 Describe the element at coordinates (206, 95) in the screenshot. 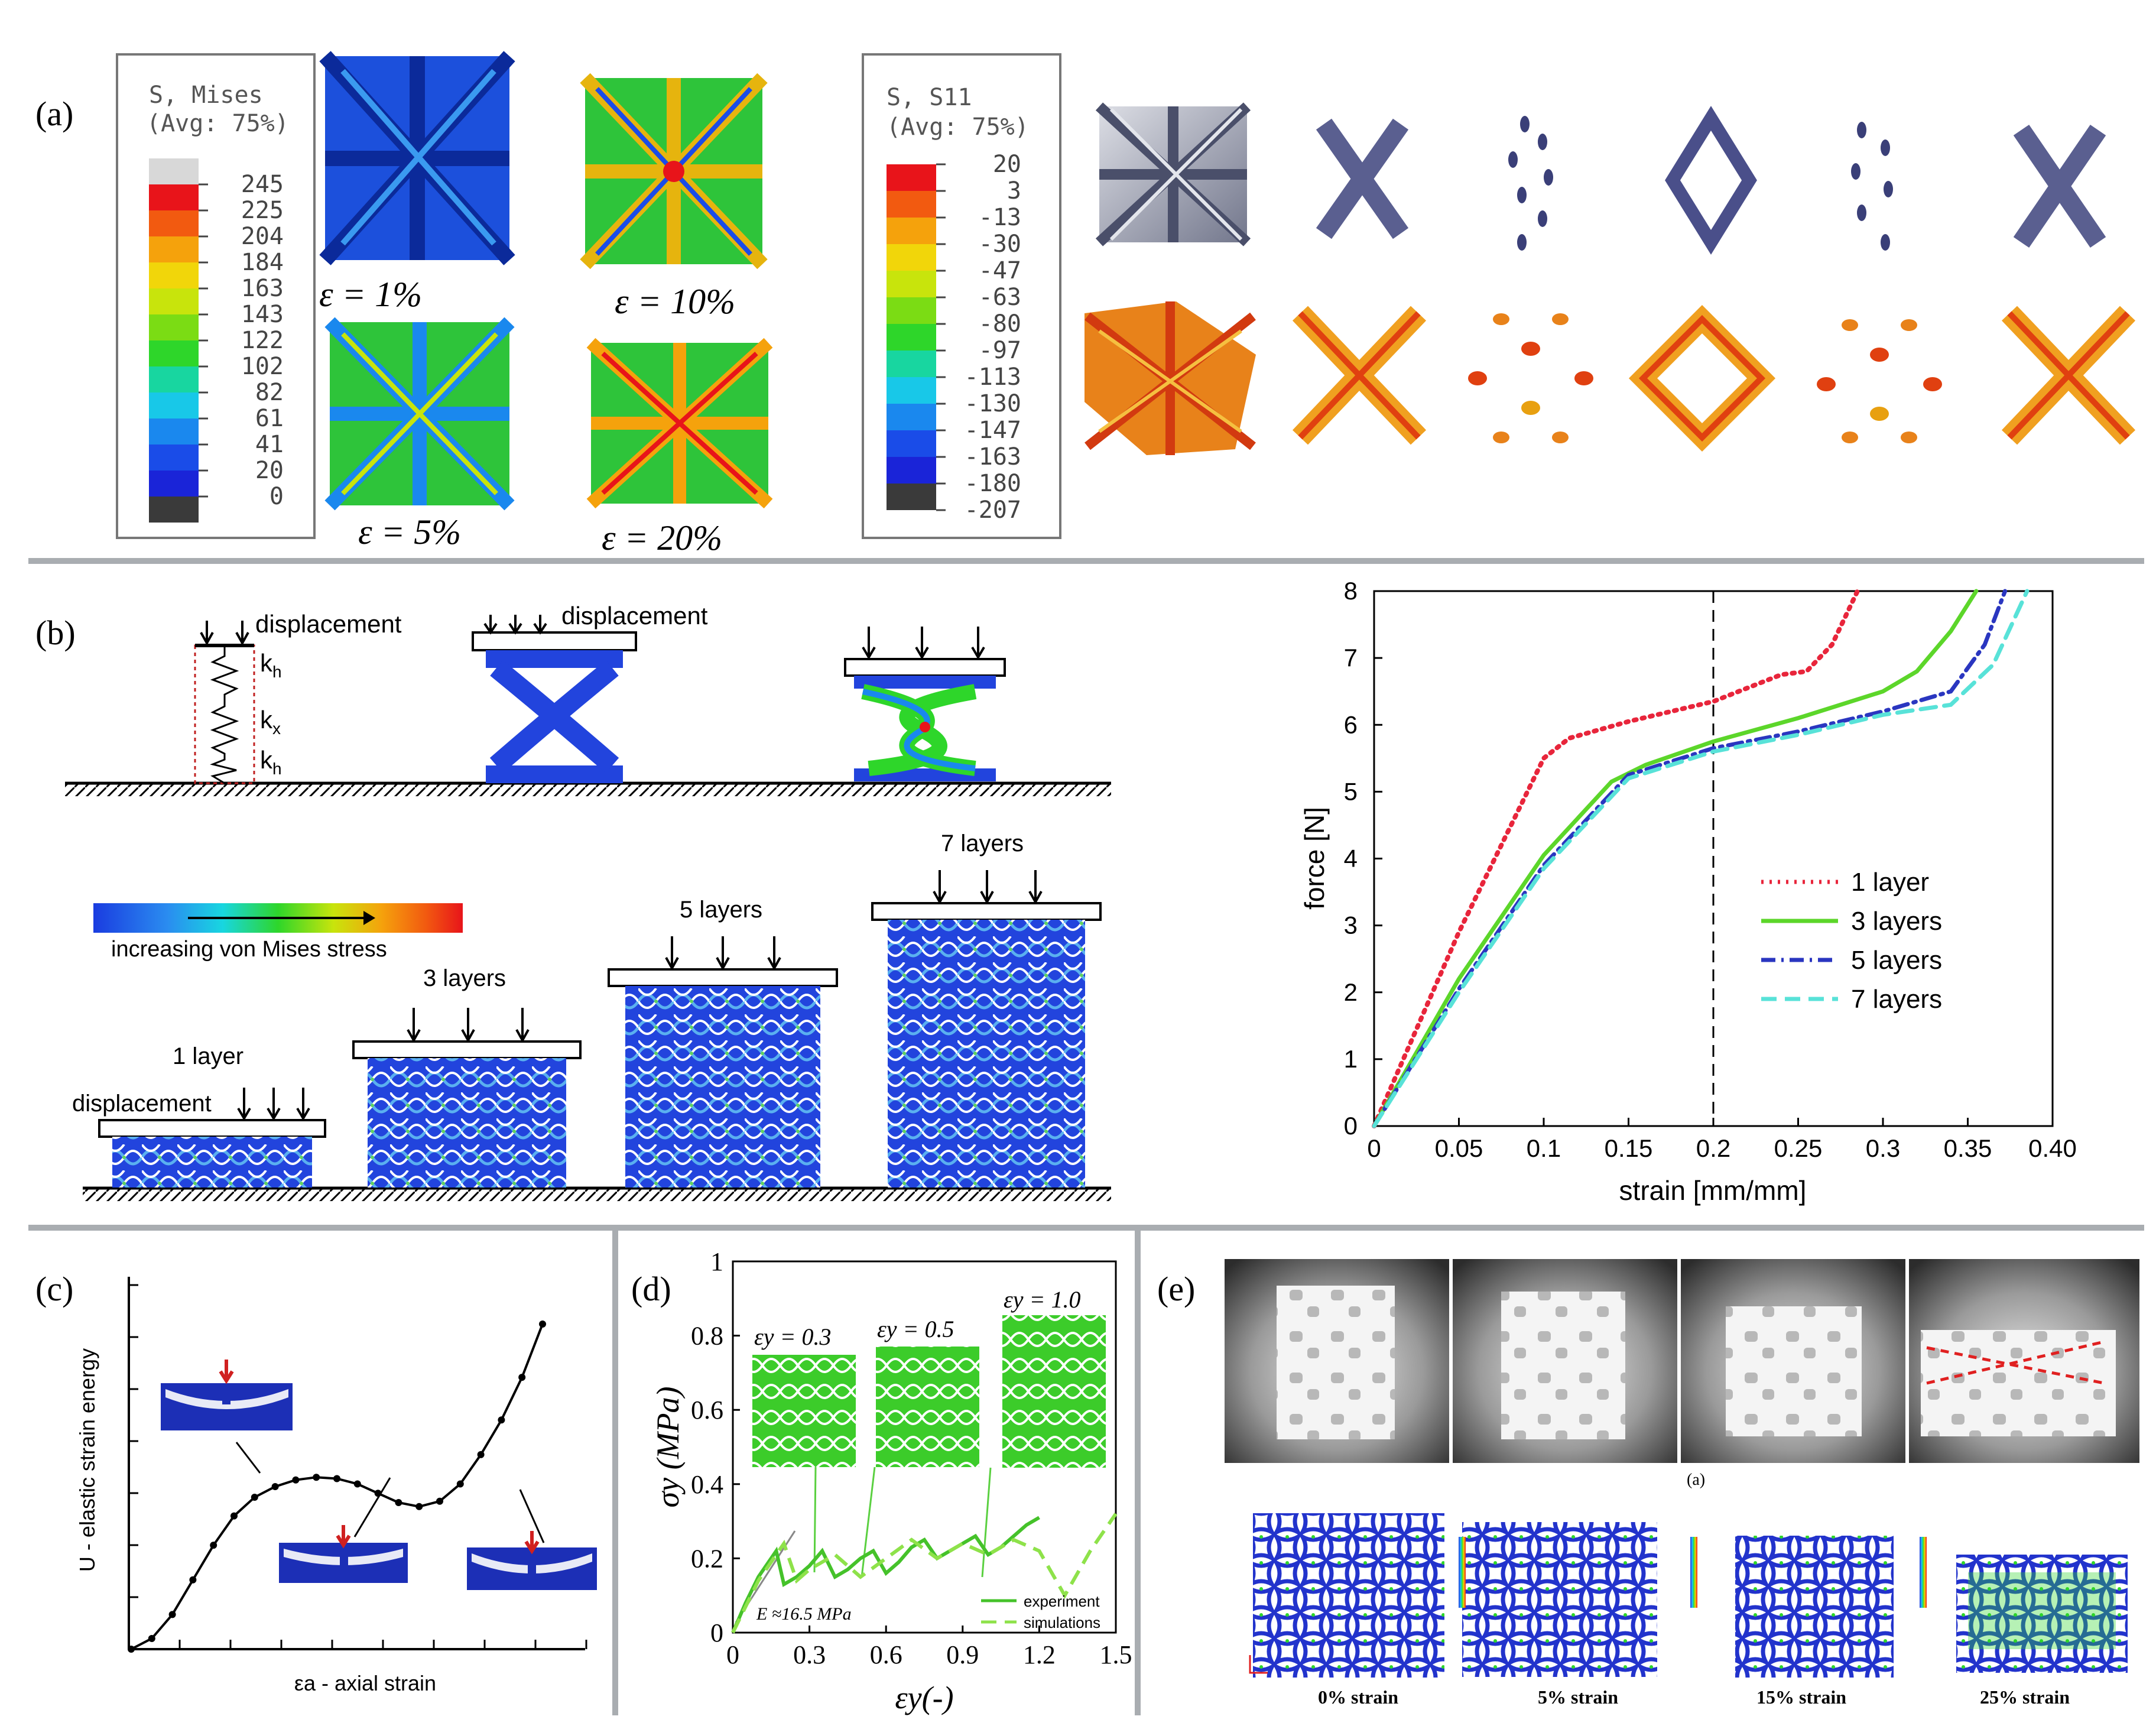

I see `mises-legend-title: S, Mises` at that location.